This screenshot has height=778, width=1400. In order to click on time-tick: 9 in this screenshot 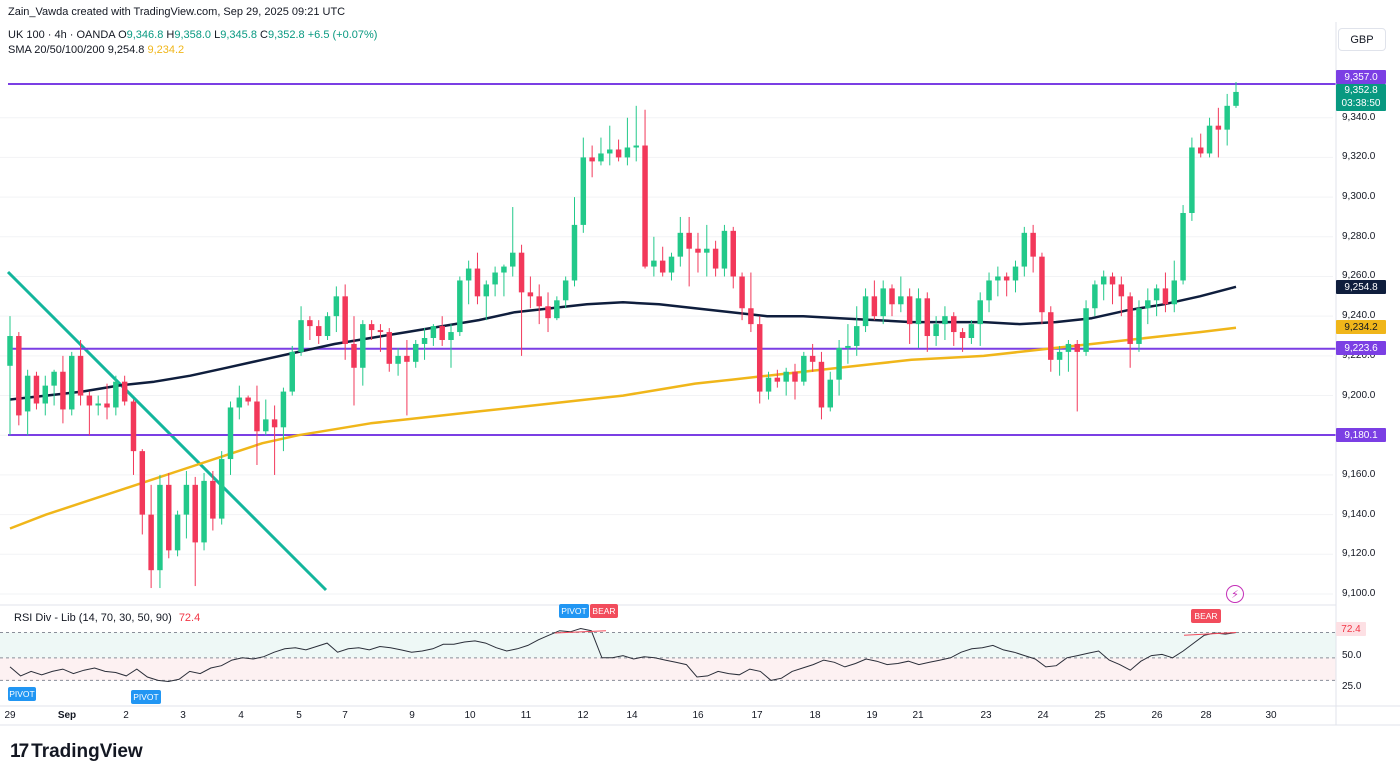, I will do `click(412, 715)`.